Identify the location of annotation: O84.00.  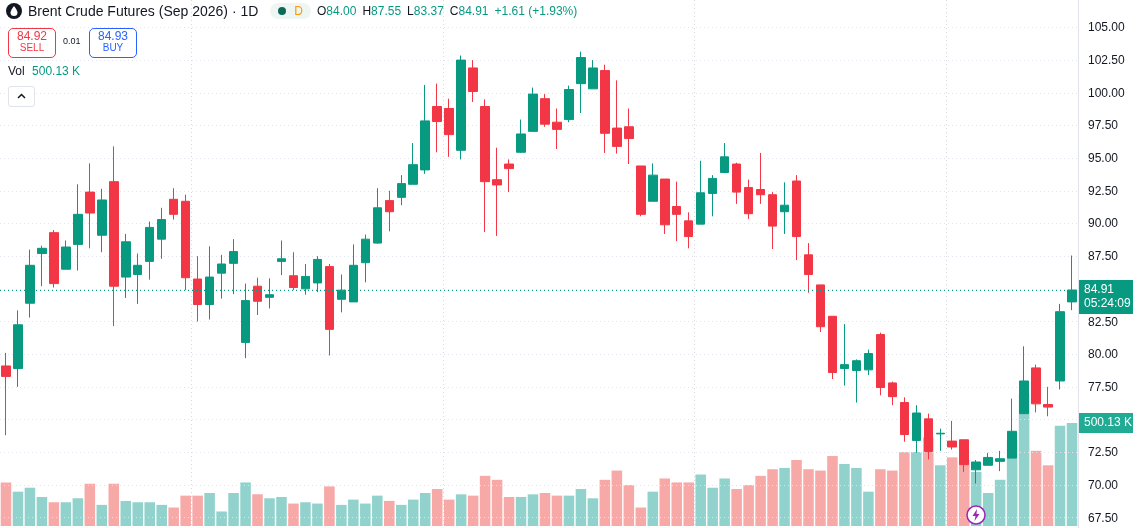
(337, 11).